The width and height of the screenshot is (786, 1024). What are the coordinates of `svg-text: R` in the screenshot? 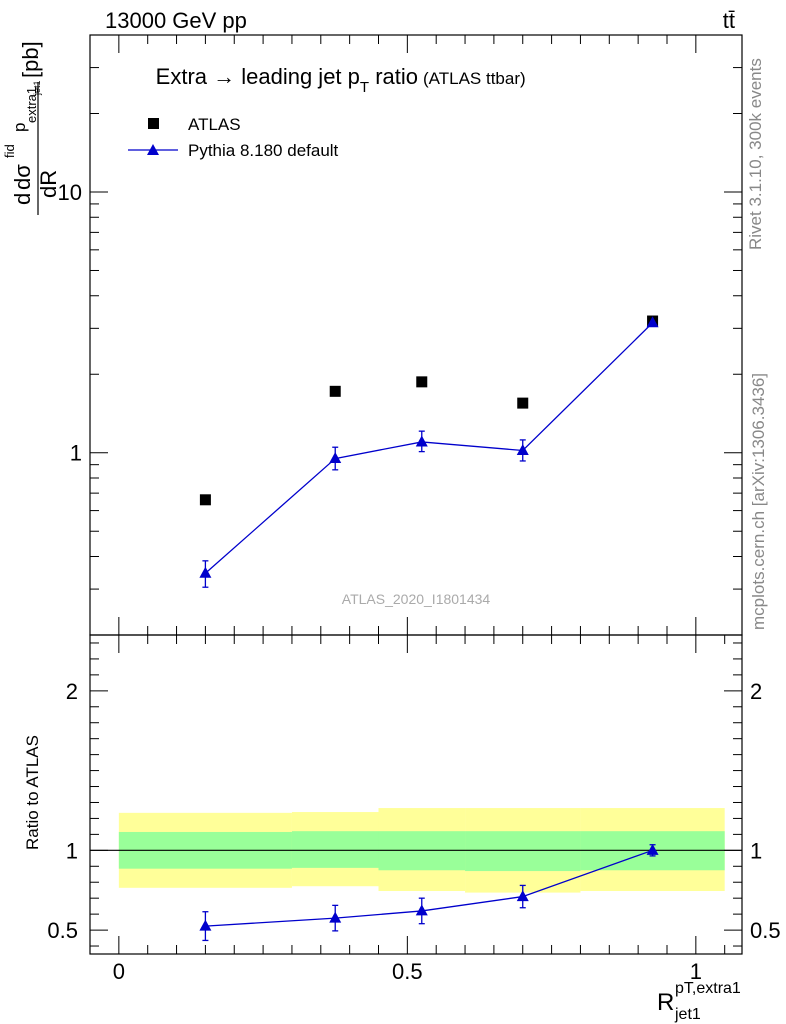 It's located at (665, 1002).